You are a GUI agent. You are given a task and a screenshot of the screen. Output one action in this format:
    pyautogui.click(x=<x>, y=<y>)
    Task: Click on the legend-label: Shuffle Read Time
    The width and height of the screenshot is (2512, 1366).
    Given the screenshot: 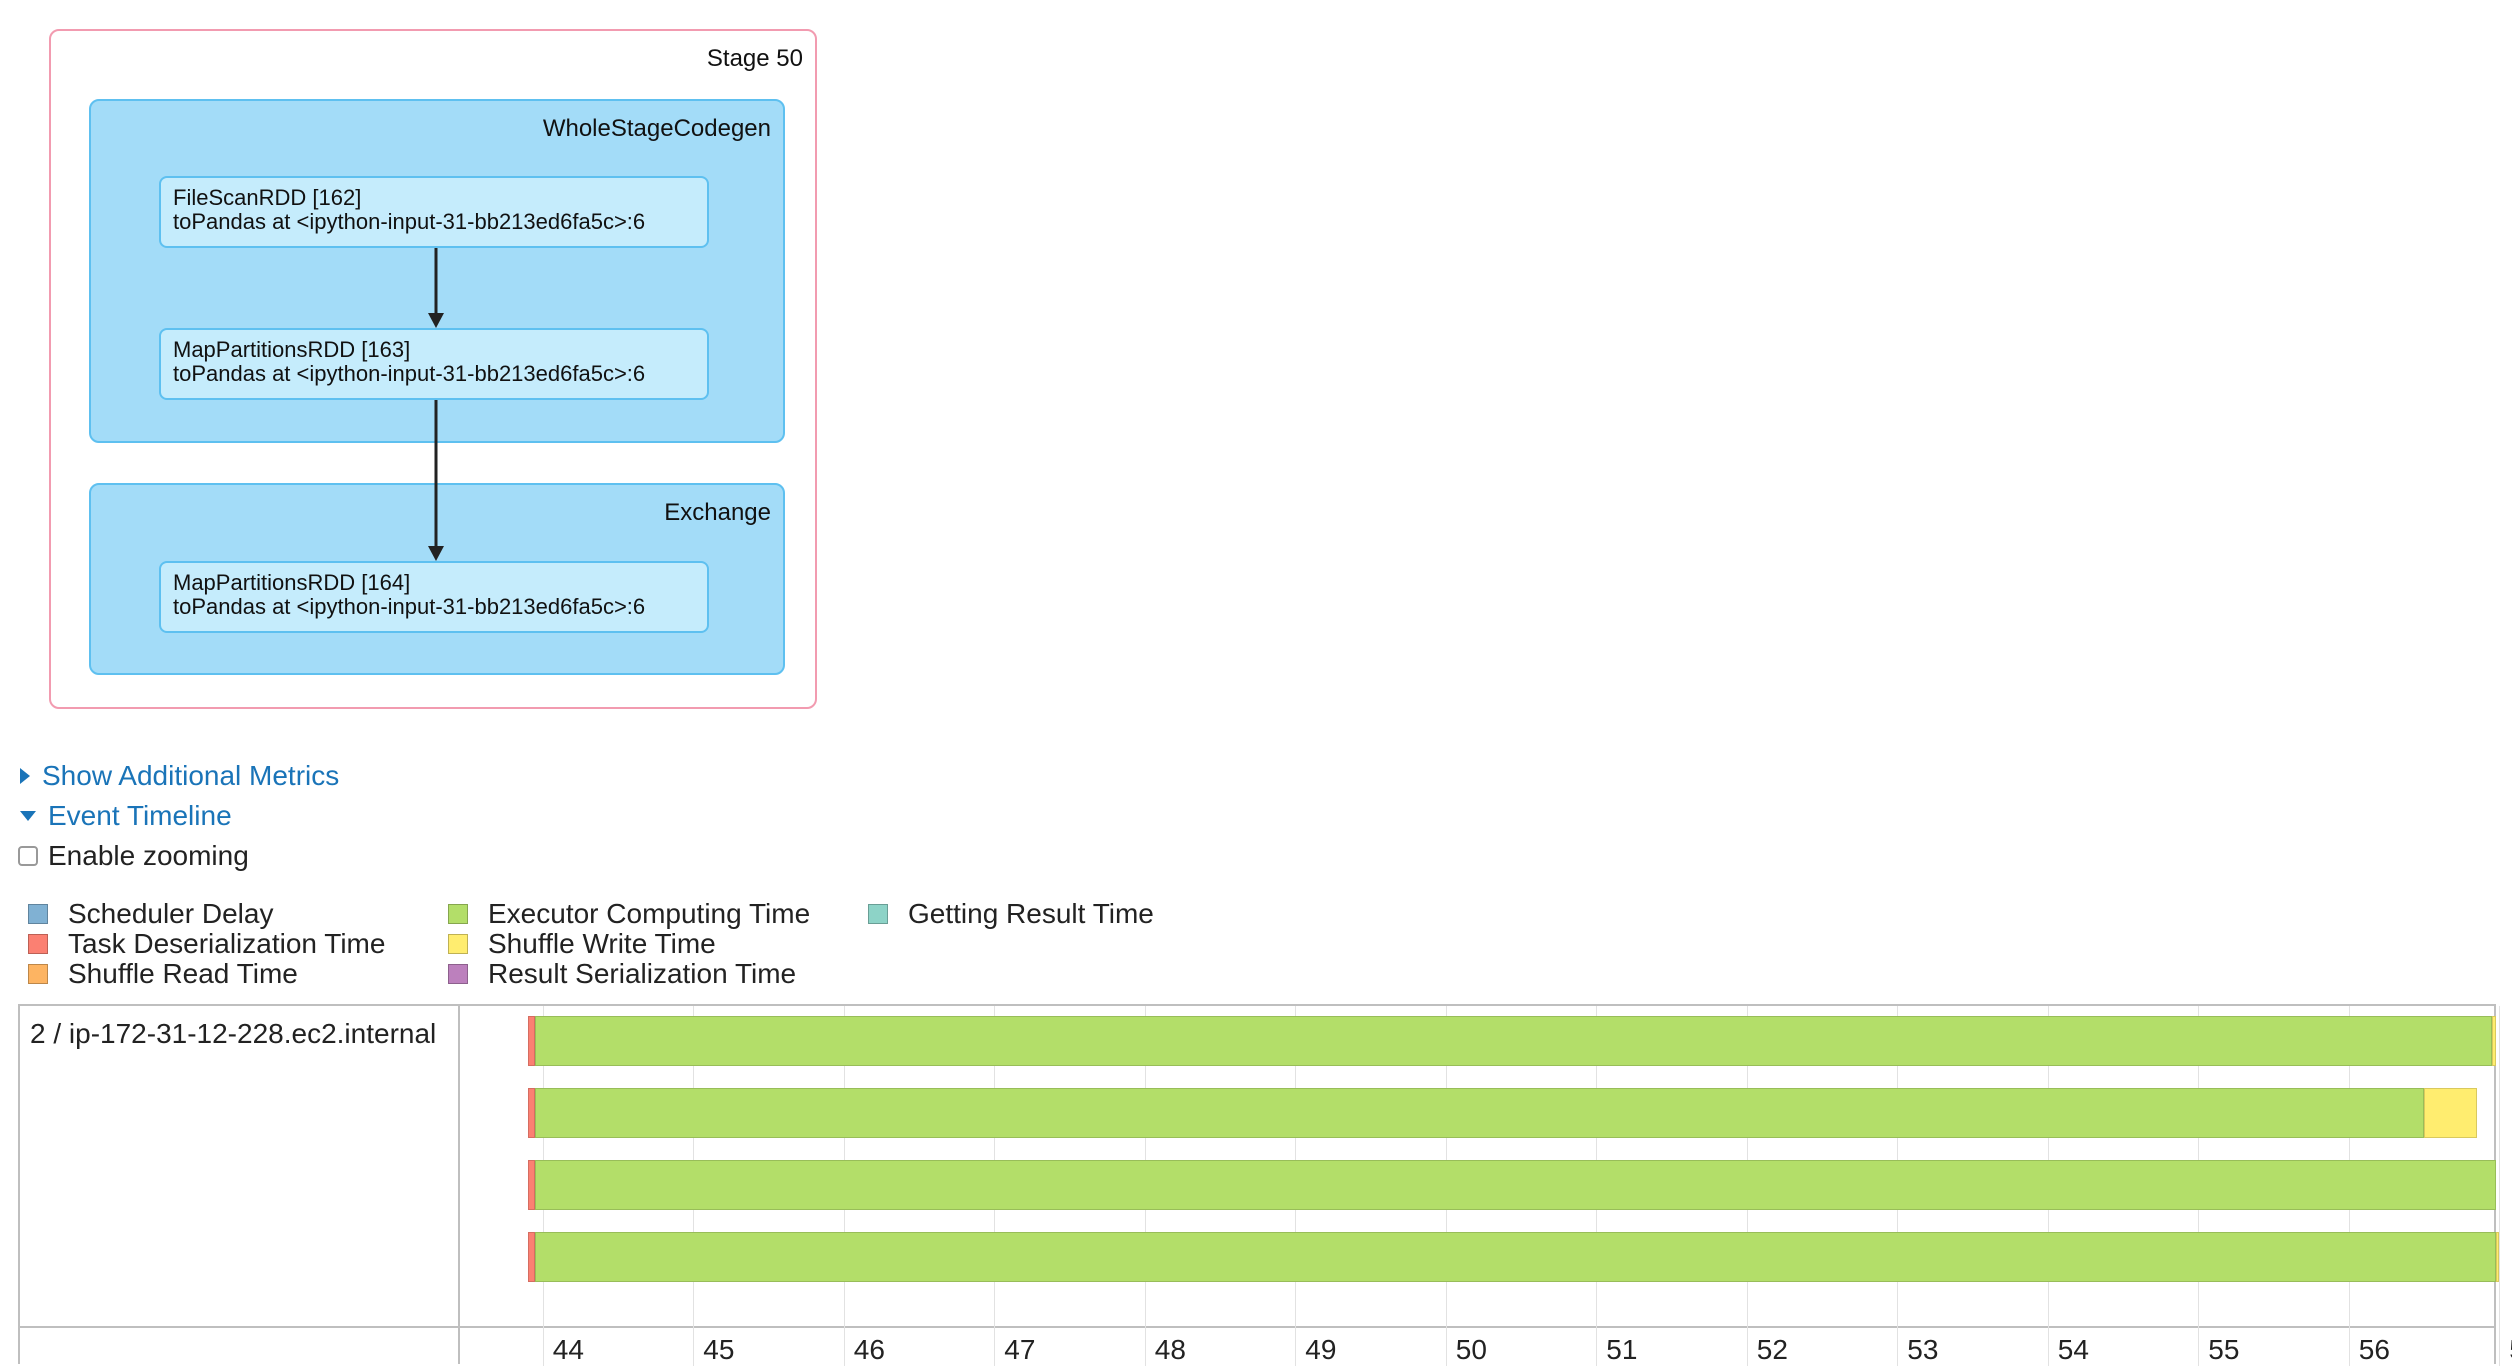 What is the action you would take?
    pyautogui.click(x=183, y=973)
    